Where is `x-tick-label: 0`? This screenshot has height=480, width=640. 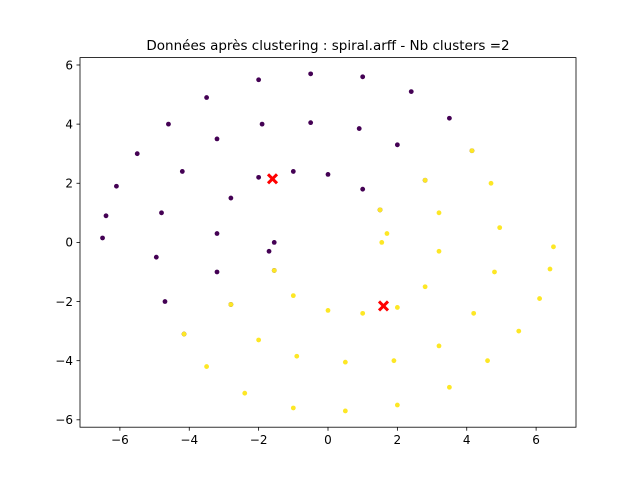
x-tick-label: 0 is located at coordinates (328, 440).